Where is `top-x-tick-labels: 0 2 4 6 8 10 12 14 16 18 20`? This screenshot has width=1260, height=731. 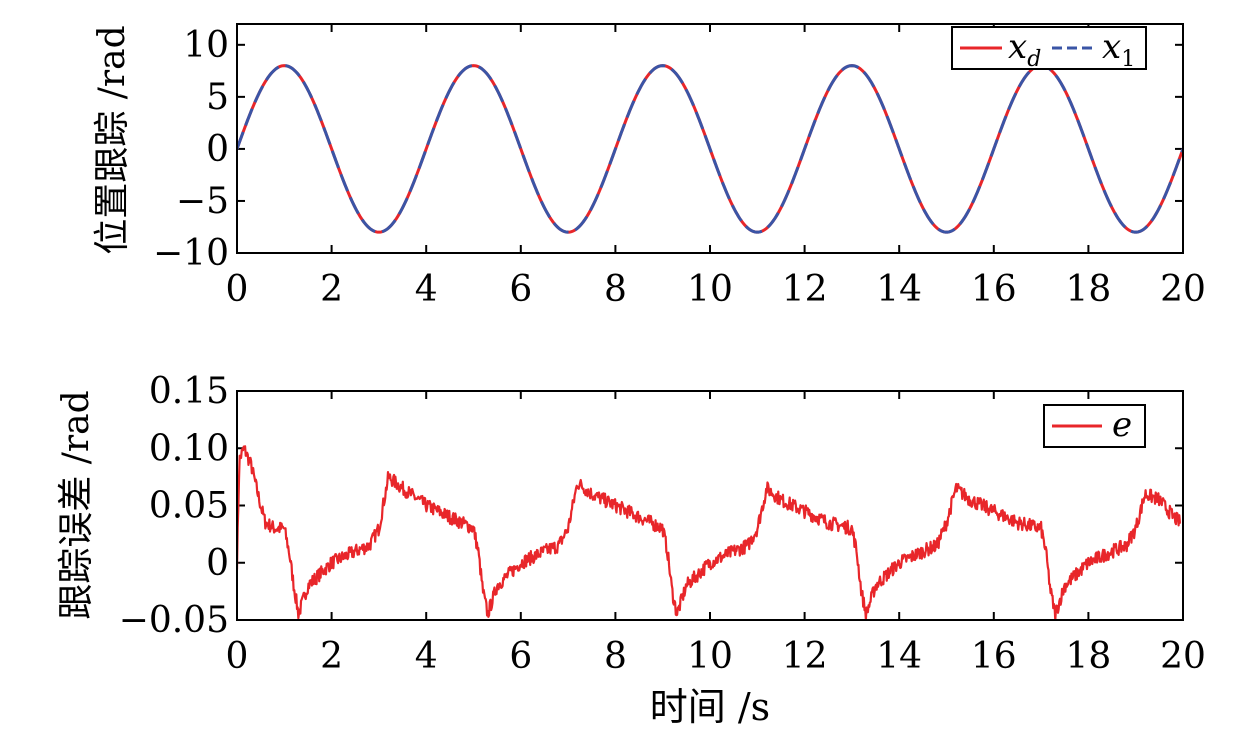
top-x-tick-labels: 0 2 4 6 8 10 12 14 16 18 20 is located at coordinates (716, 289).